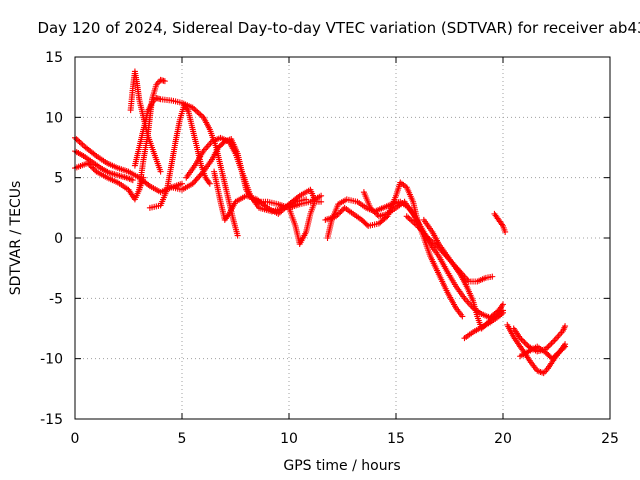 The image size is (640, 480). Describe the element at coordinates (483, 325) in the screenshot. I see `series-track-q` at that location.